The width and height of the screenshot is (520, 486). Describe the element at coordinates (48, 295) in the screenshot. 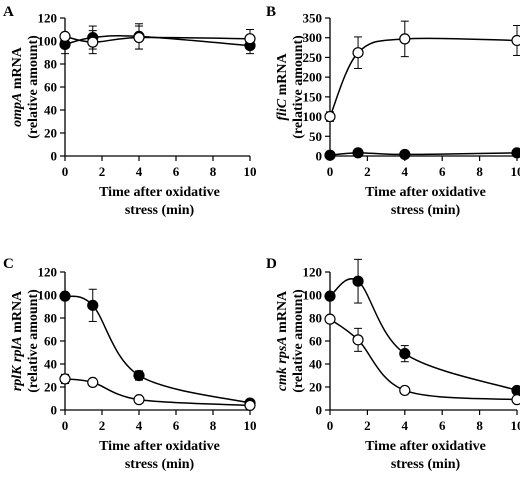

I see `panel-c-y-tick-label: 100` at that location.